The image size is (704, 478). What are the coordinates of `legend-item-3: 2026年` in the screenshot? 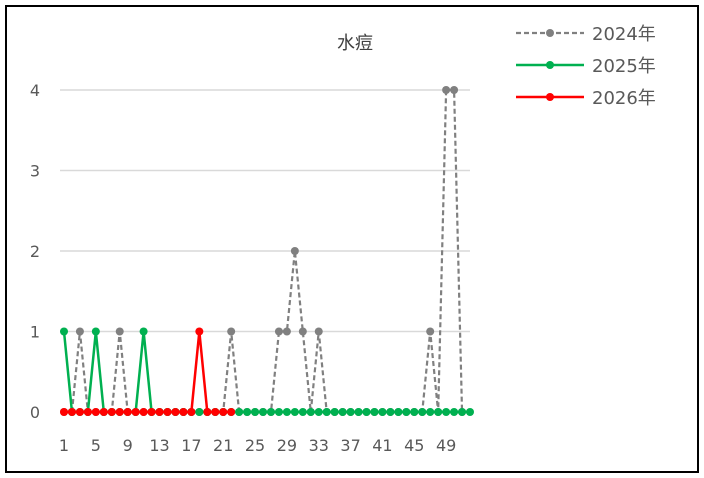 It's located at (586, 98).